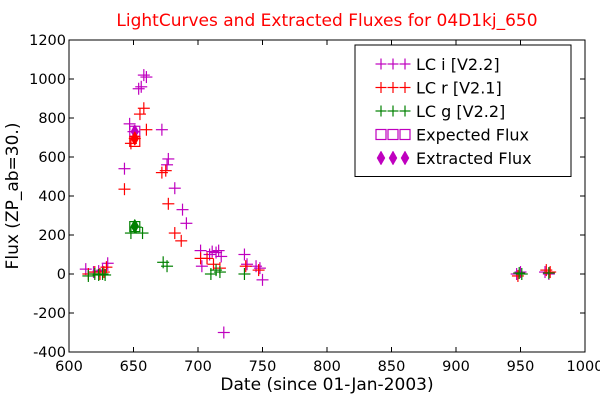 The height and width of the screenshot is (400, 600). Describe the element at coordinates (392, 367) in the screenshot. I see `x-tick-label: 850` at that location.